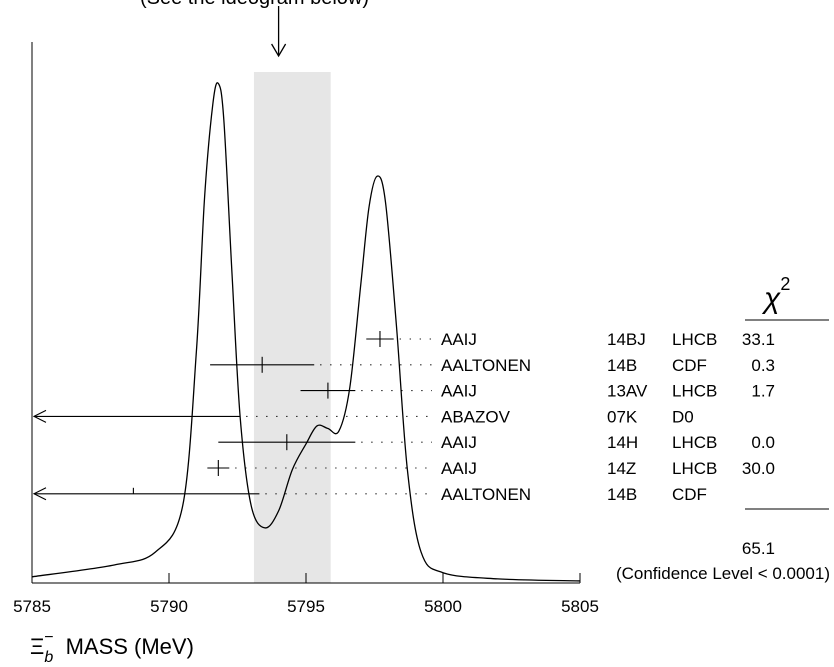 The height and width of the screenshot is (667, 834). What do you see at coordinates (292, 327) in the screenshot?
I see `average-band` at bounding box center [292, 327].